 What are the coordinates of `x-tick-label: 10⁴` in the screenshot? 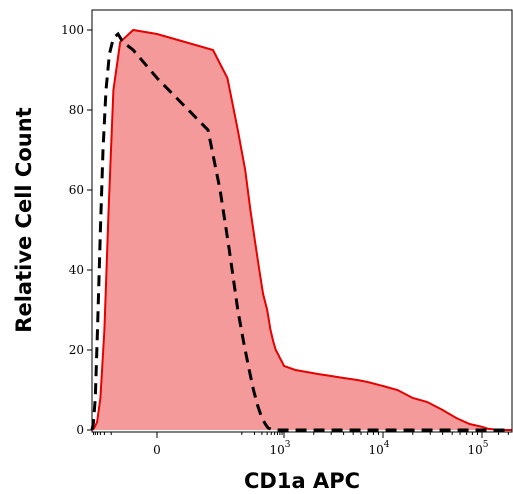 It's located at (378, 448).